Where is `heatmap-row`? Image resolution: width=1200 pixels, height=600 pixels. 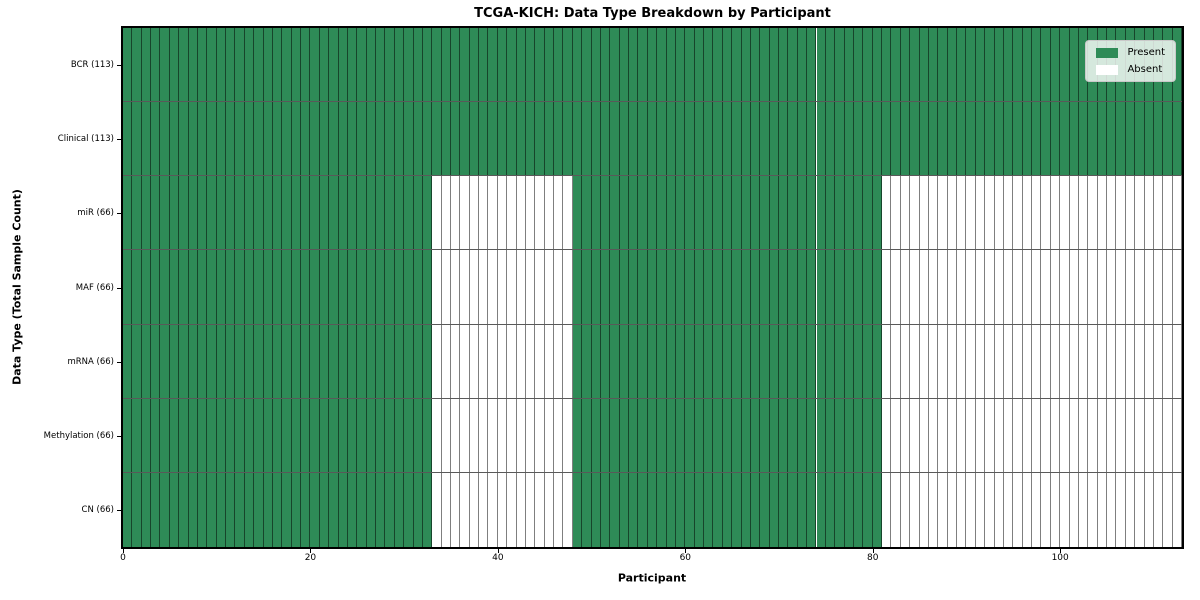
heatmap-row is located at coordinates (652, 287).